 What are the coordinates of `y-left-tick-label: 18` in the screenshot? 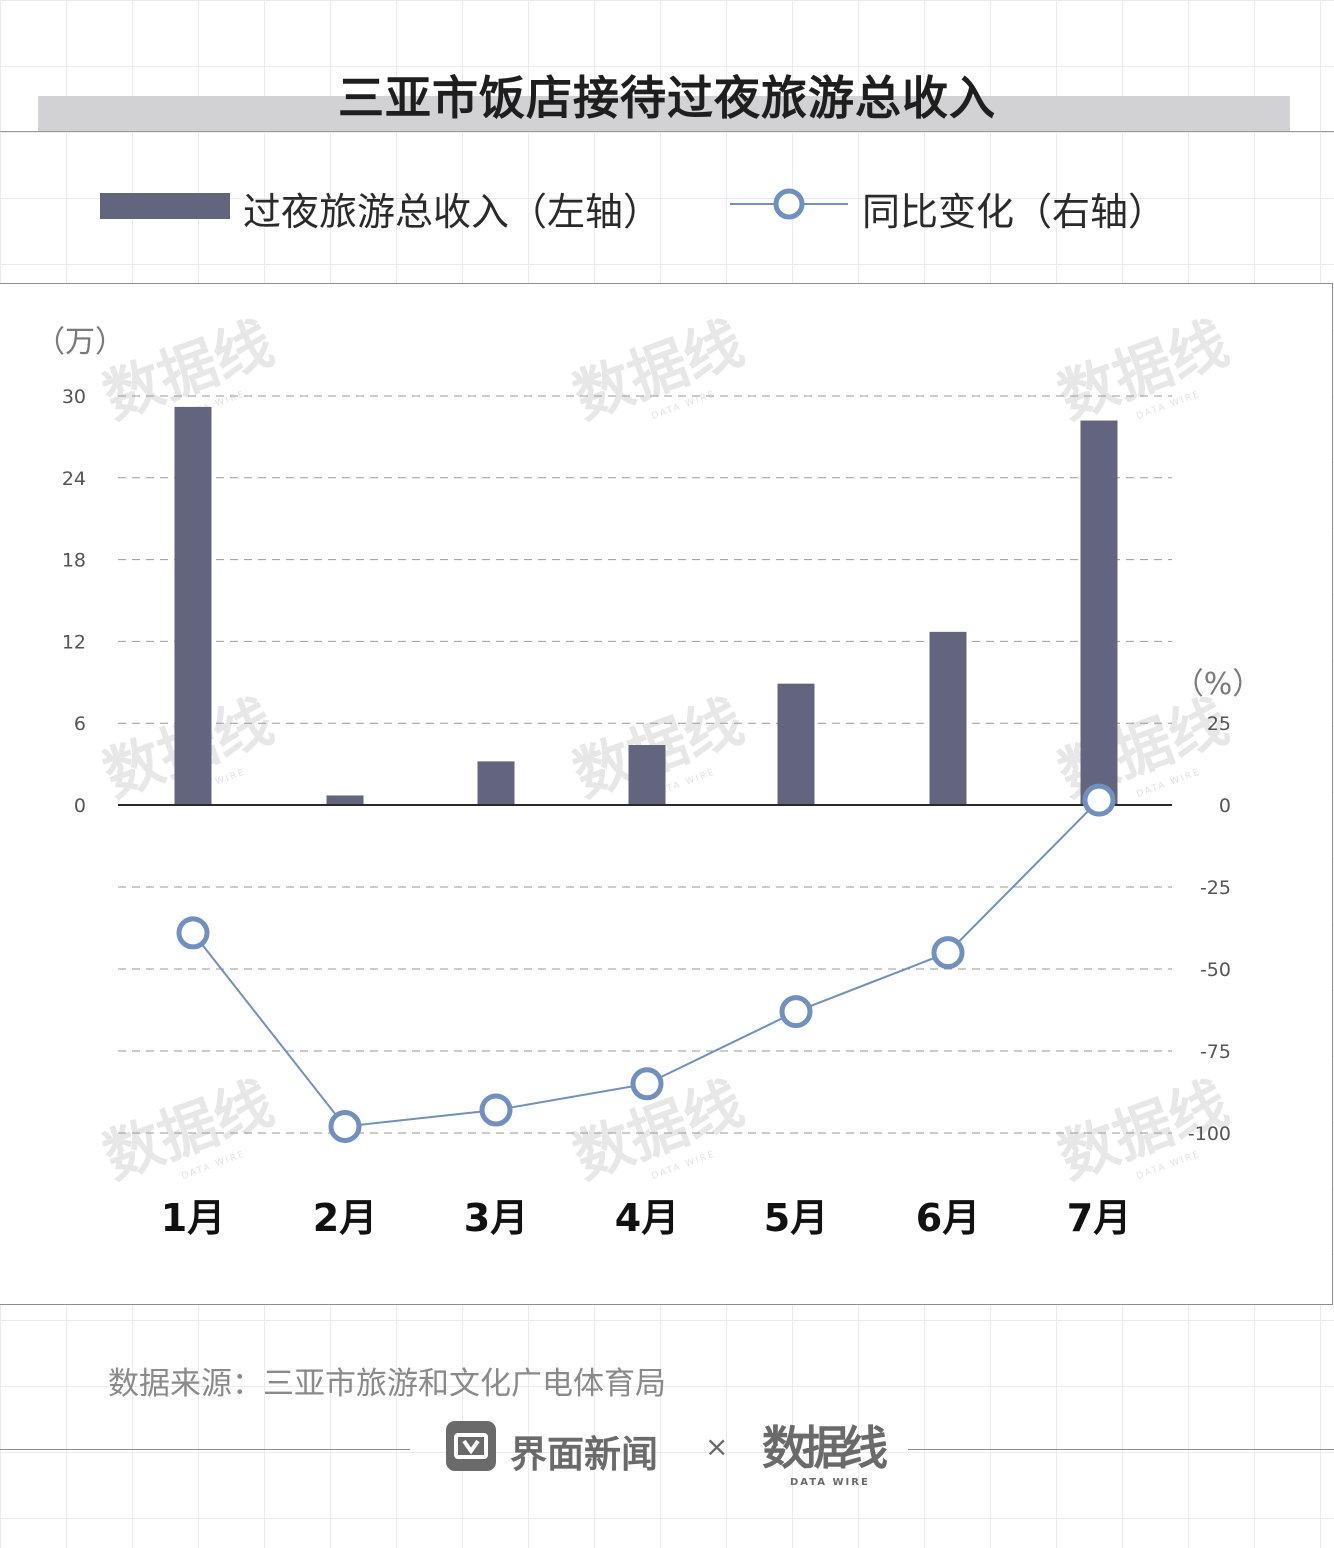 It's located at (74, 561).